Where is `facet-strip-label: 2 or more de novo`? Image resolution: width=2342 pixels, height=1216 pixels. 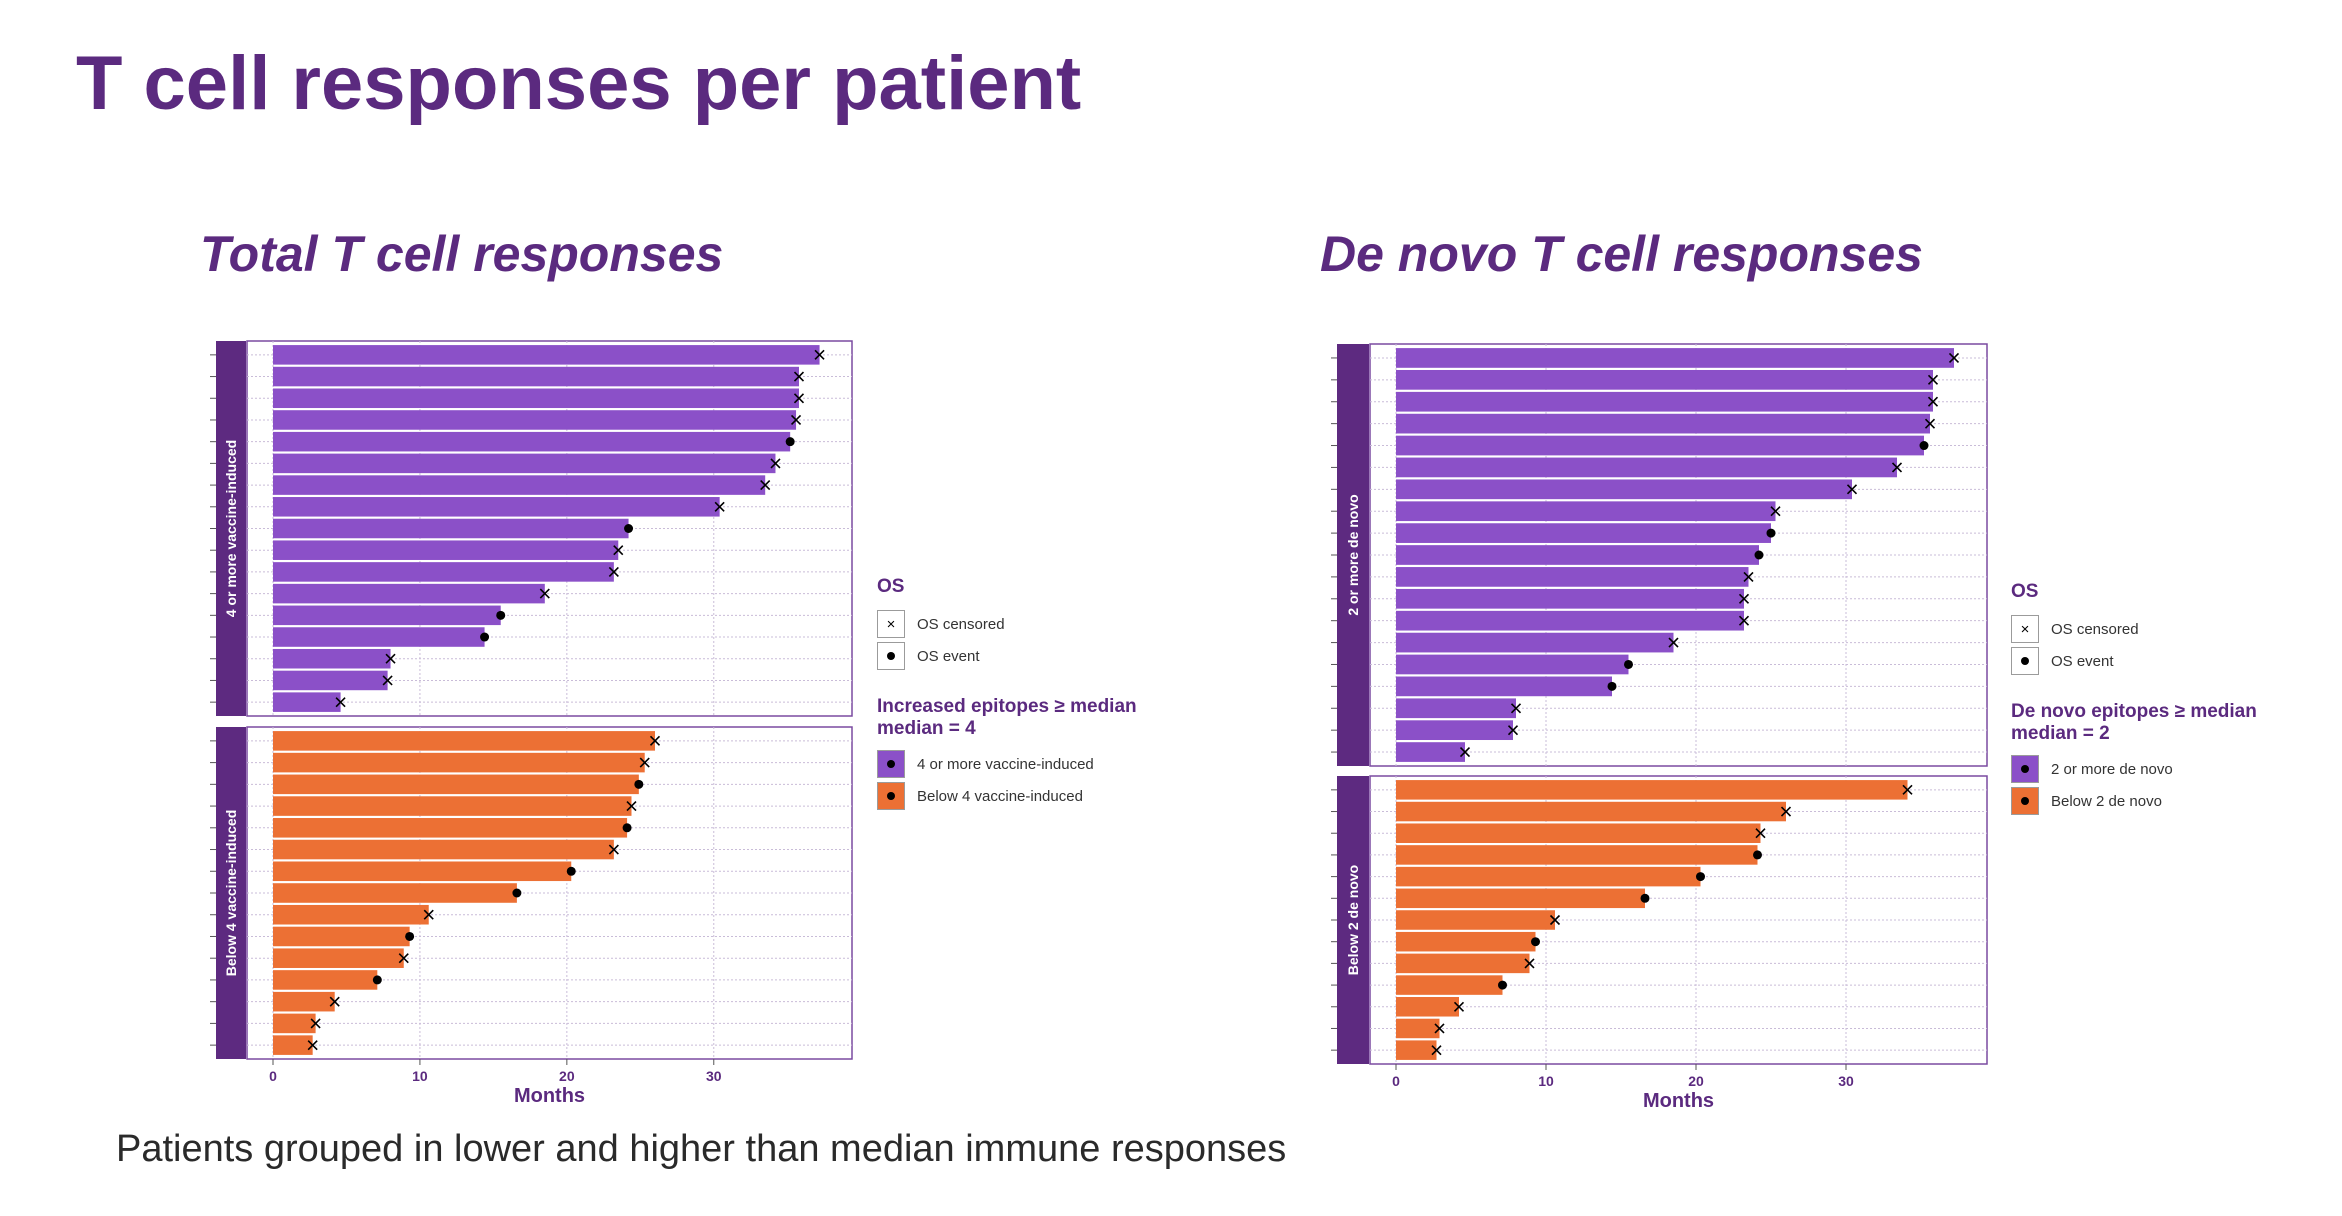 facet-strip-label: 2 or more de novo is located at coordinates (1353, 554).